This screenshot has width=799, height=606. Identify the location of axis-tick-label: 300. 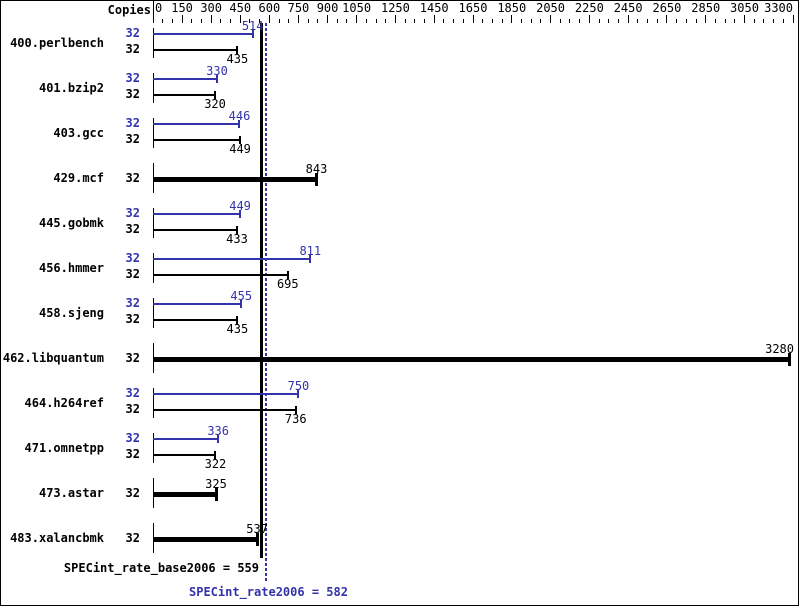
(211, 8).